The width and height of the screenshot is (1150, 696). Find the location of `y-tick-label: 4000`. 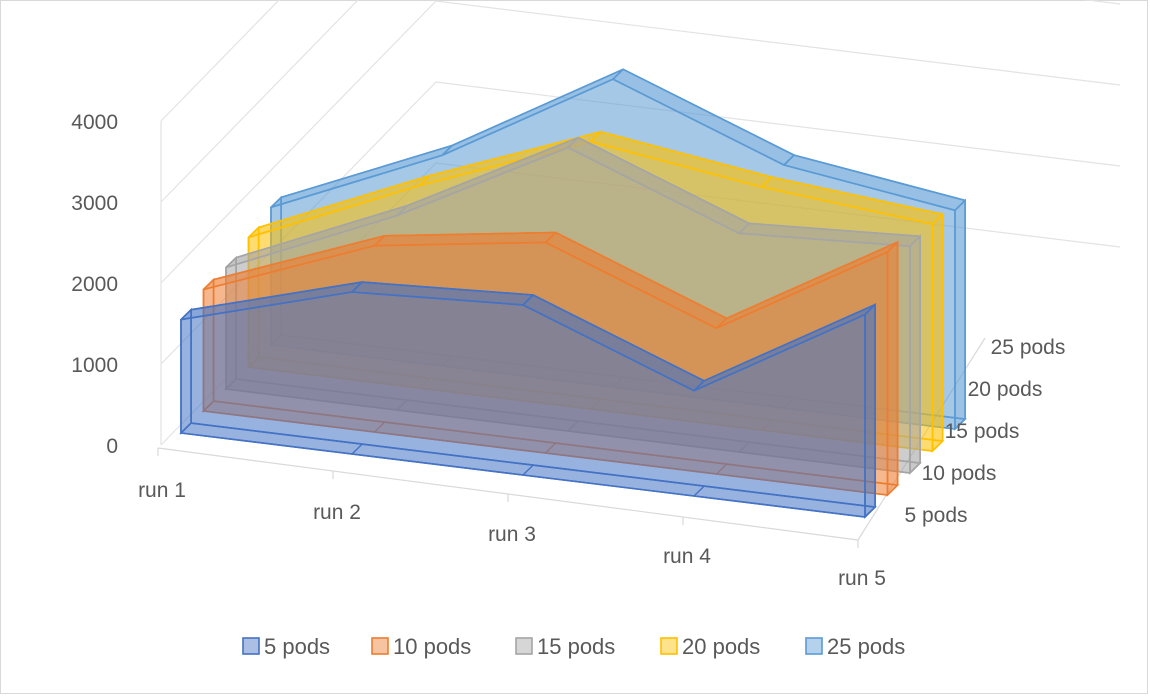

y-tick-label: 4000 is located at coordinates (94, 122).